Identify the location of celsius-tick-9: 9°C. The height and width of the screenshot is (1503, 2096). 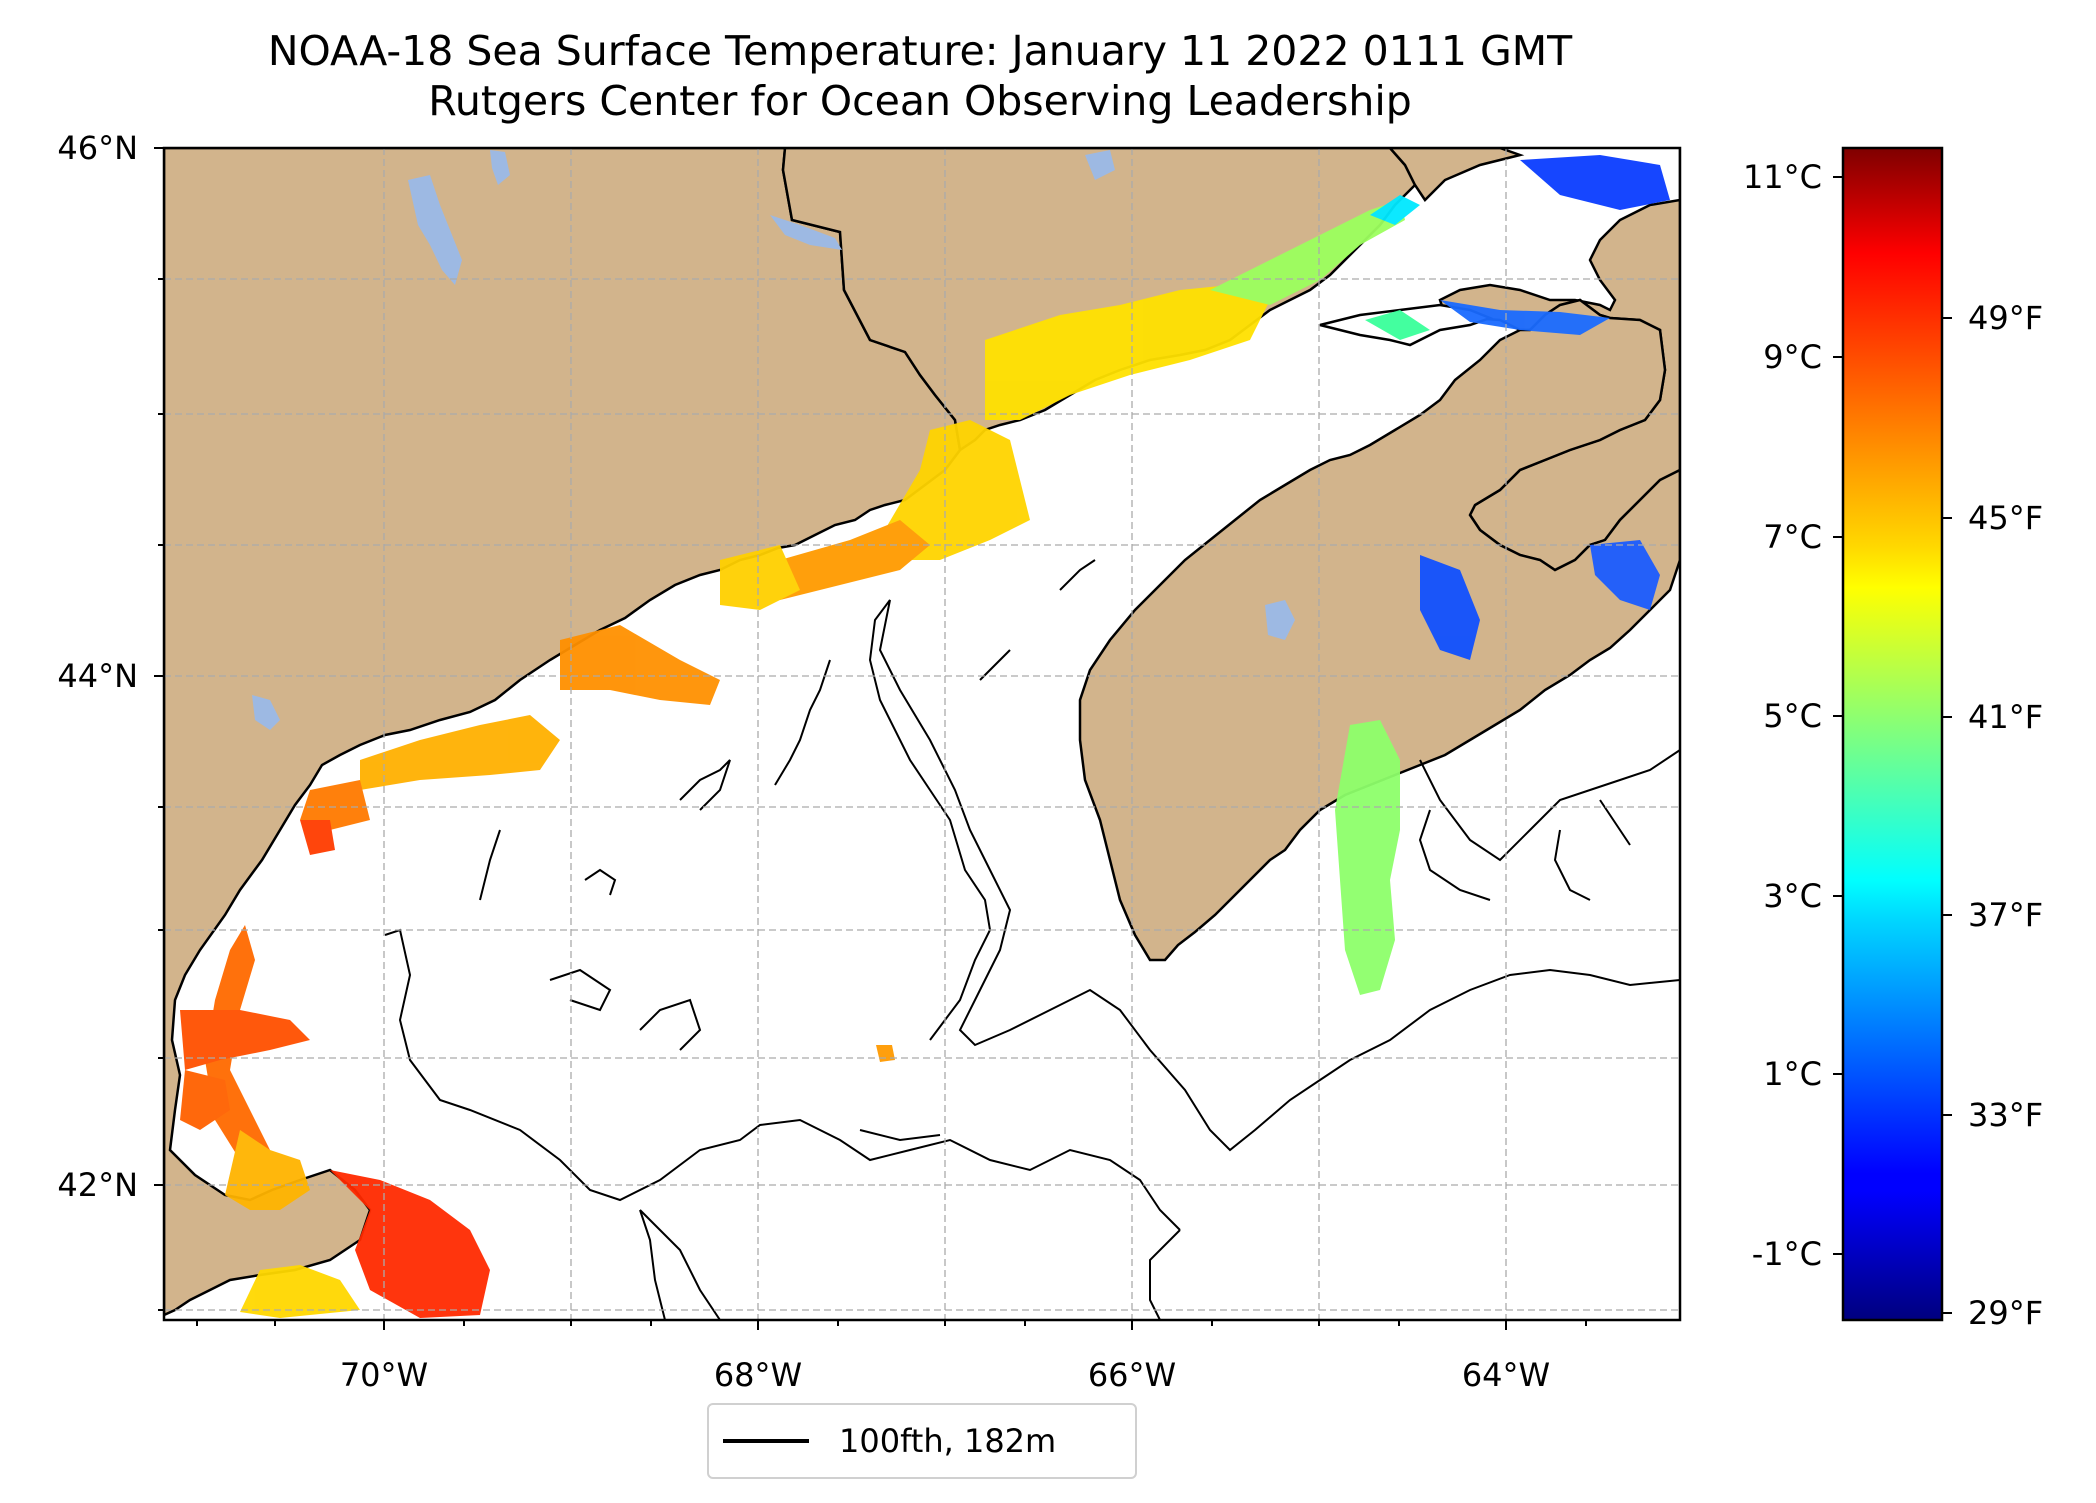
(1792, 357).